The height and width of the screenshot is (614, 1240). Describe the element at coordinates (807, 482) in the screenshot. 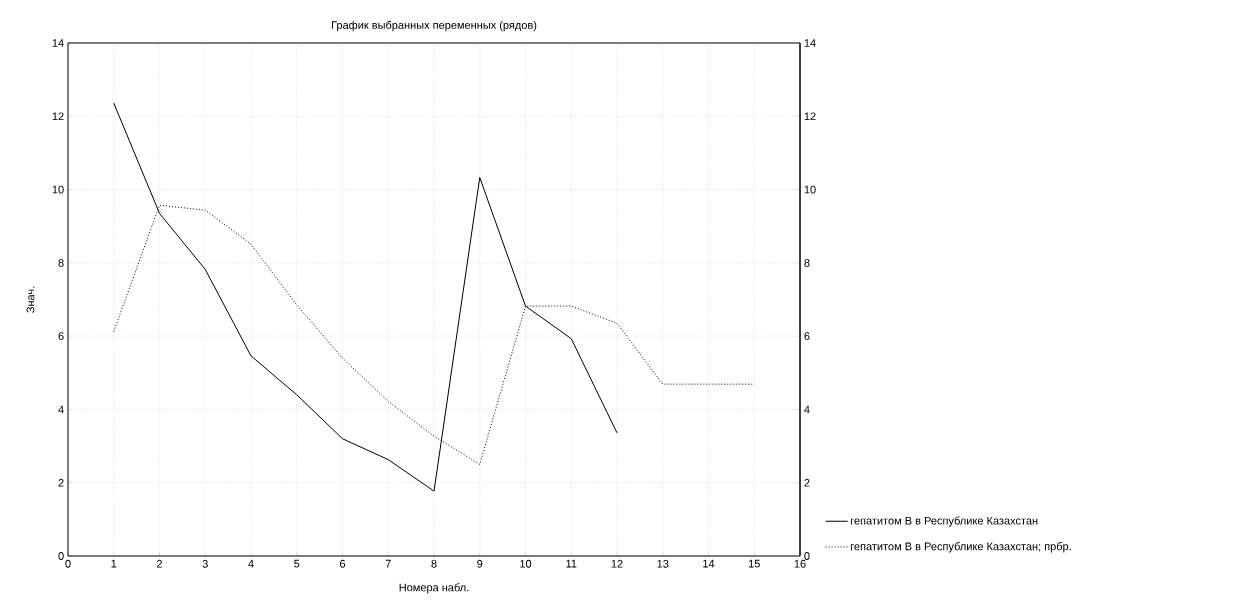

I see `y2-tick-label: 2` at that location.